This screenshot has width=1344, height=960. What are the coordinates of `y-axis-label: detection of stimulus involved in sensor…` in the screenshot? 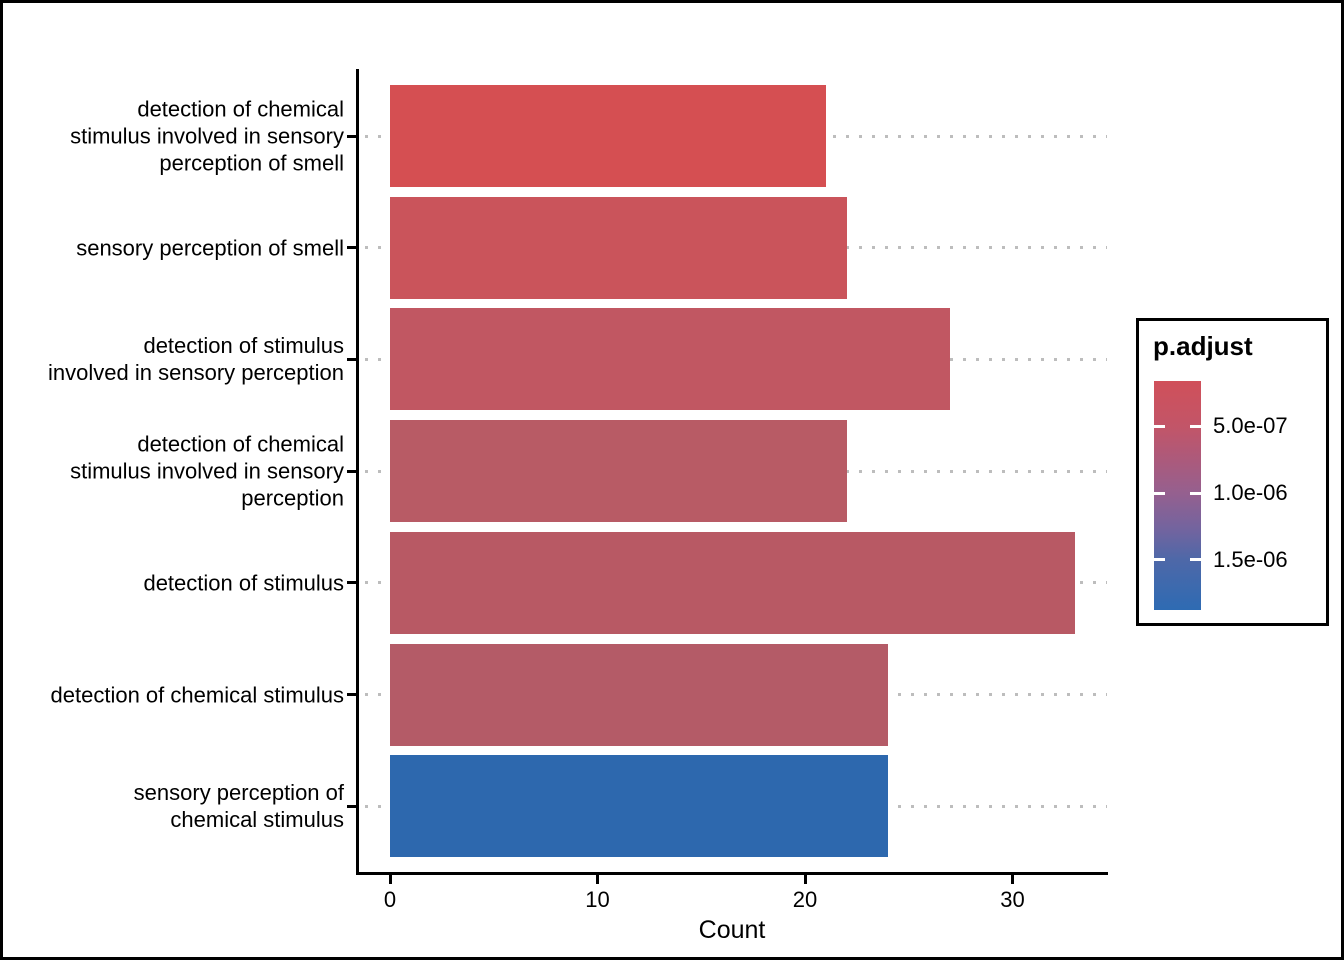 It's located at (196, 359).